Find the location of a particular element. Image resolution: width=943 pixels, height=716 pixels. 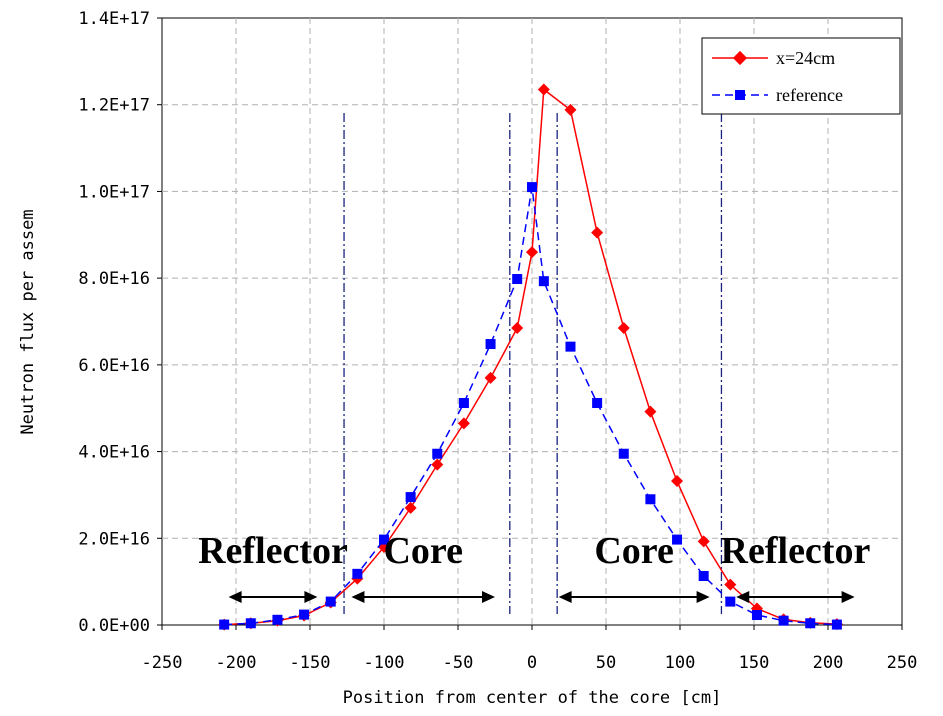

legend-box is located at coordinates (801, 76).